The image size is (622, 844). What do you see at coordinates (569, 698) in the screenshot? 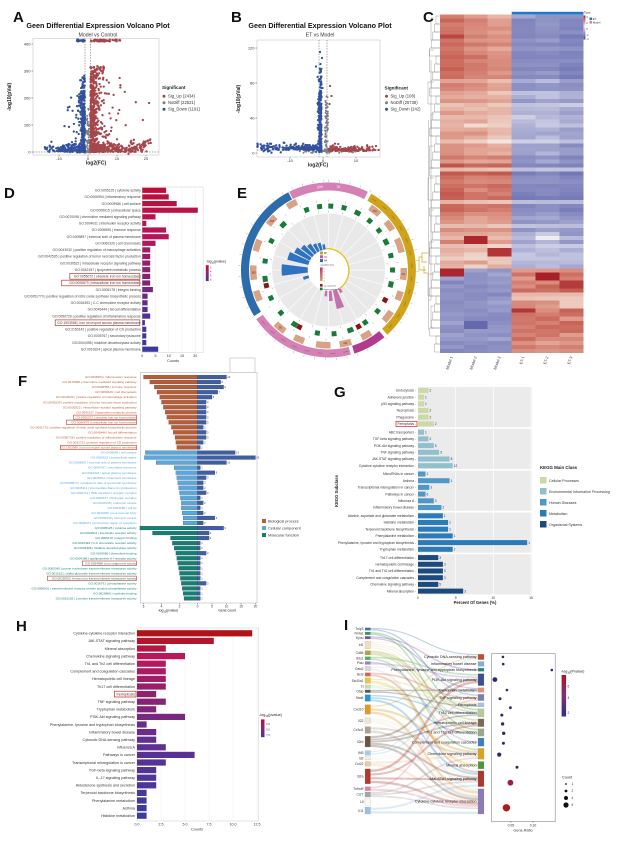
I see `svg-text: 4` at bounding box center [569, 698].